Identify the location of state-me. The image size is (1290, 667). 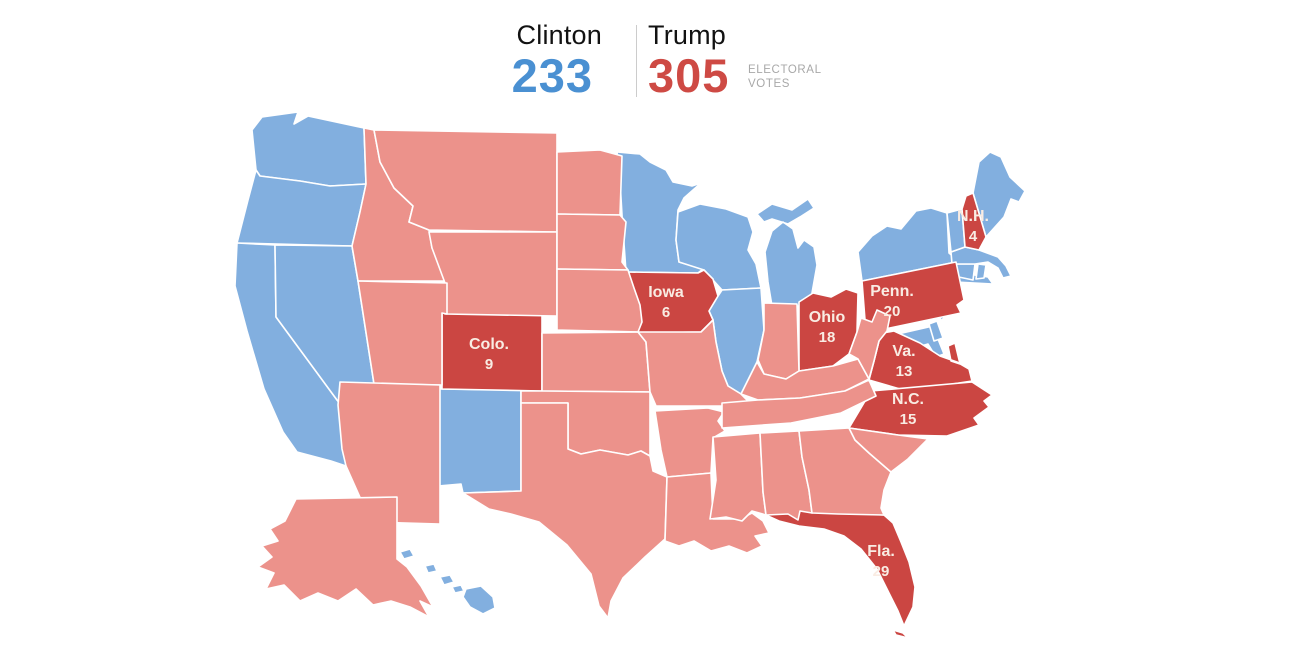
(999, 194).